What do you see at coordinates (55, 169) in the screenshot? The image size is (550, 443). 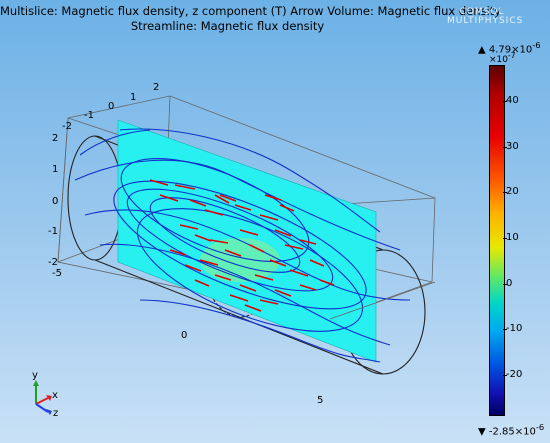 I see `z-tick-label: 1` at bounding box center [55, 169].